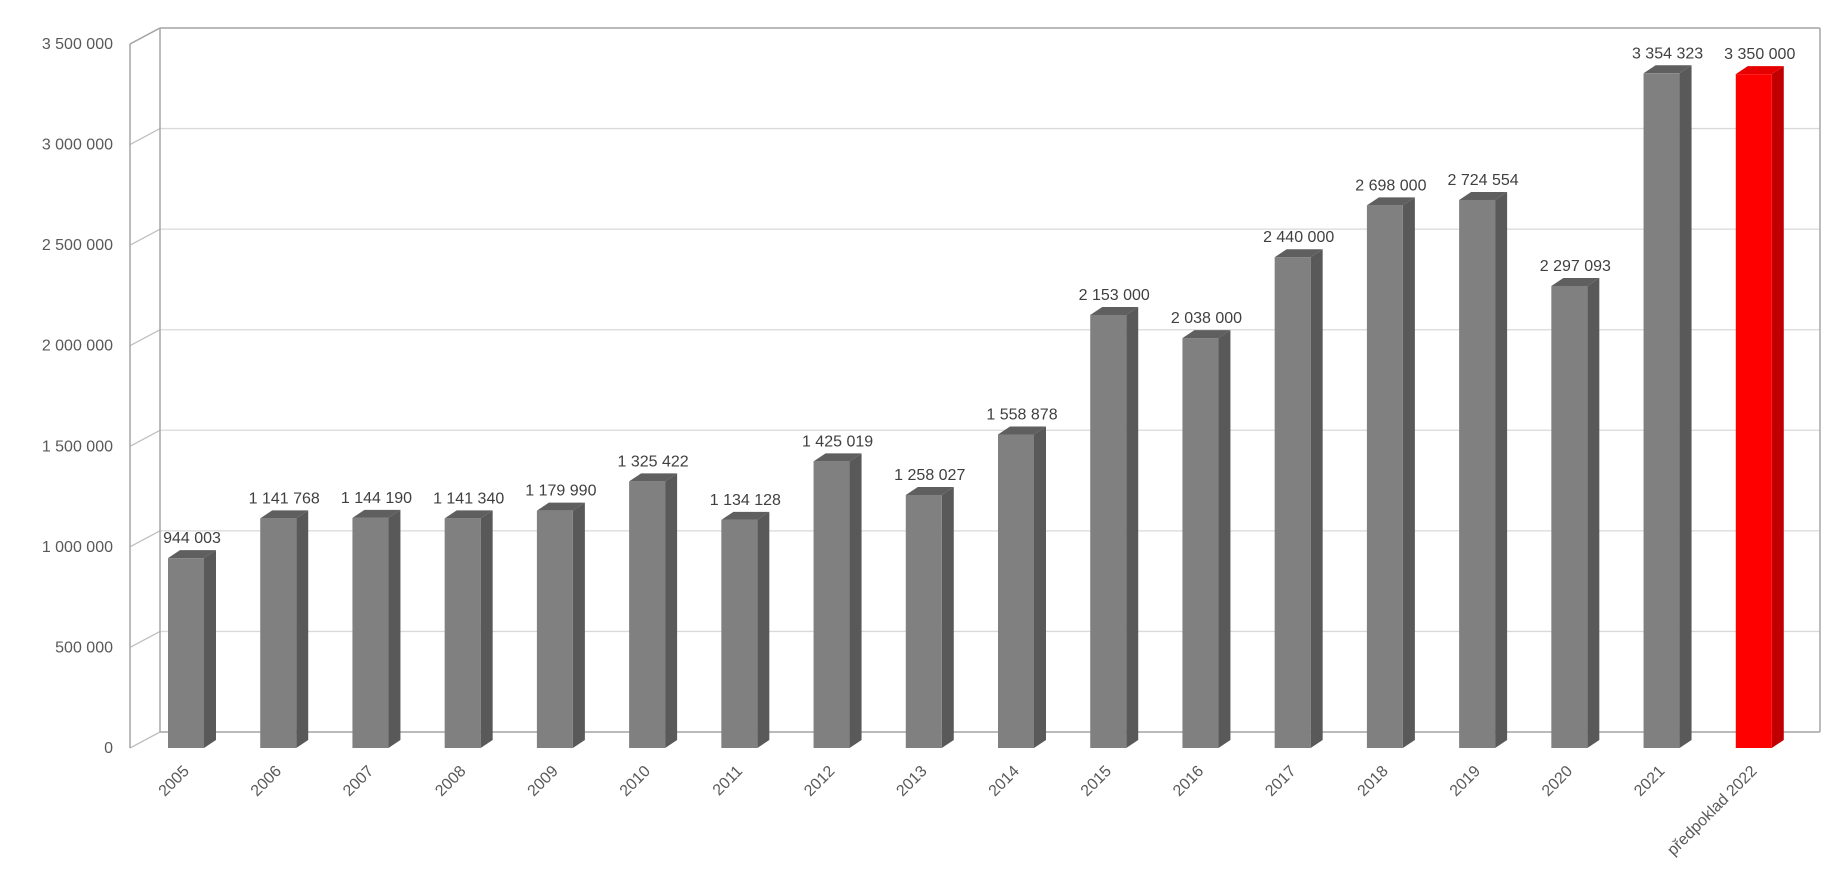 This screenshot has height=883, width=1847. Describe the element at coordinates (1557, 781) in the screenshot. I see `x-tick-label: 2020` at that location.